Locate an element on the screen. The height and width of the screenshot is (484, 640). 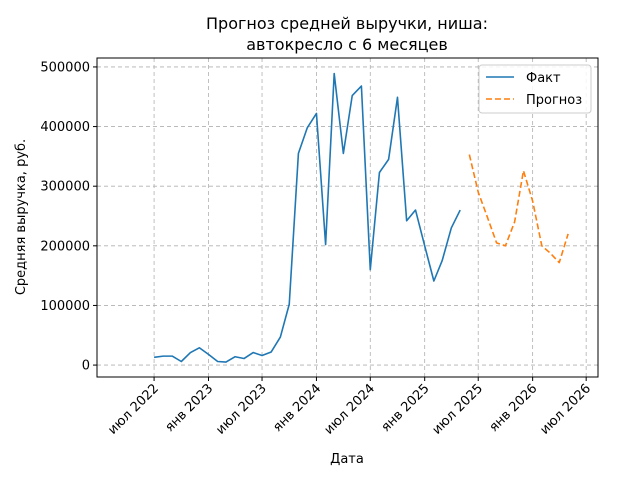
y-axis-label: Средняя выручка, руб. is located at coordinates (21, 217).